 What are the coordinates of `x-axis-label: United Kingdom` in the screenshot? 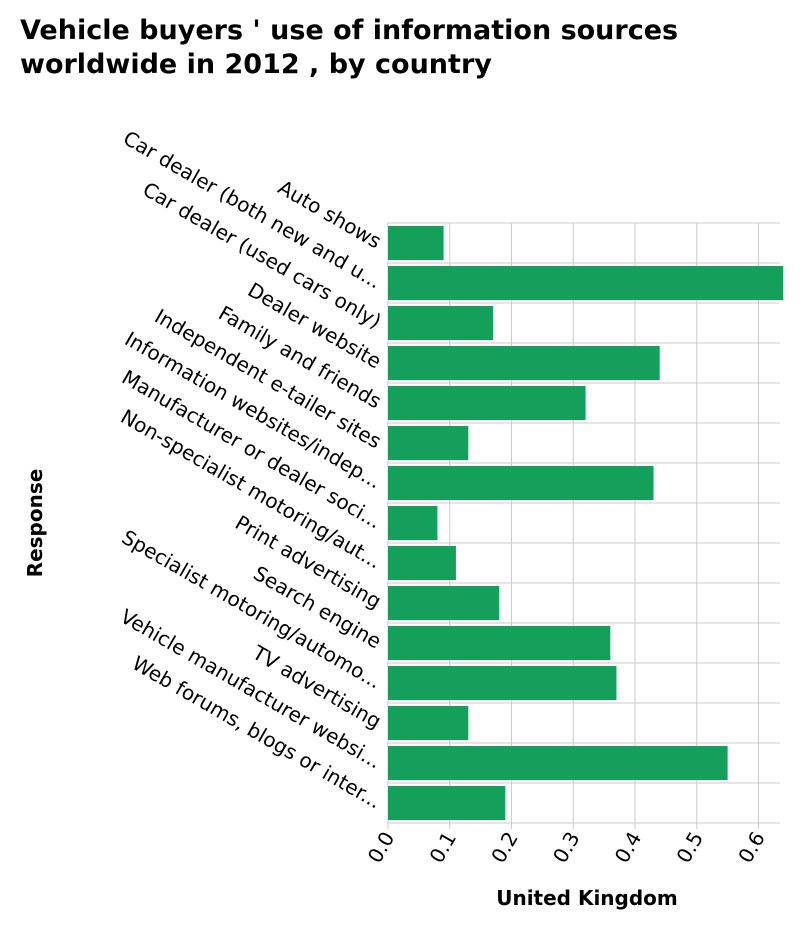 It's located at (587, 898).